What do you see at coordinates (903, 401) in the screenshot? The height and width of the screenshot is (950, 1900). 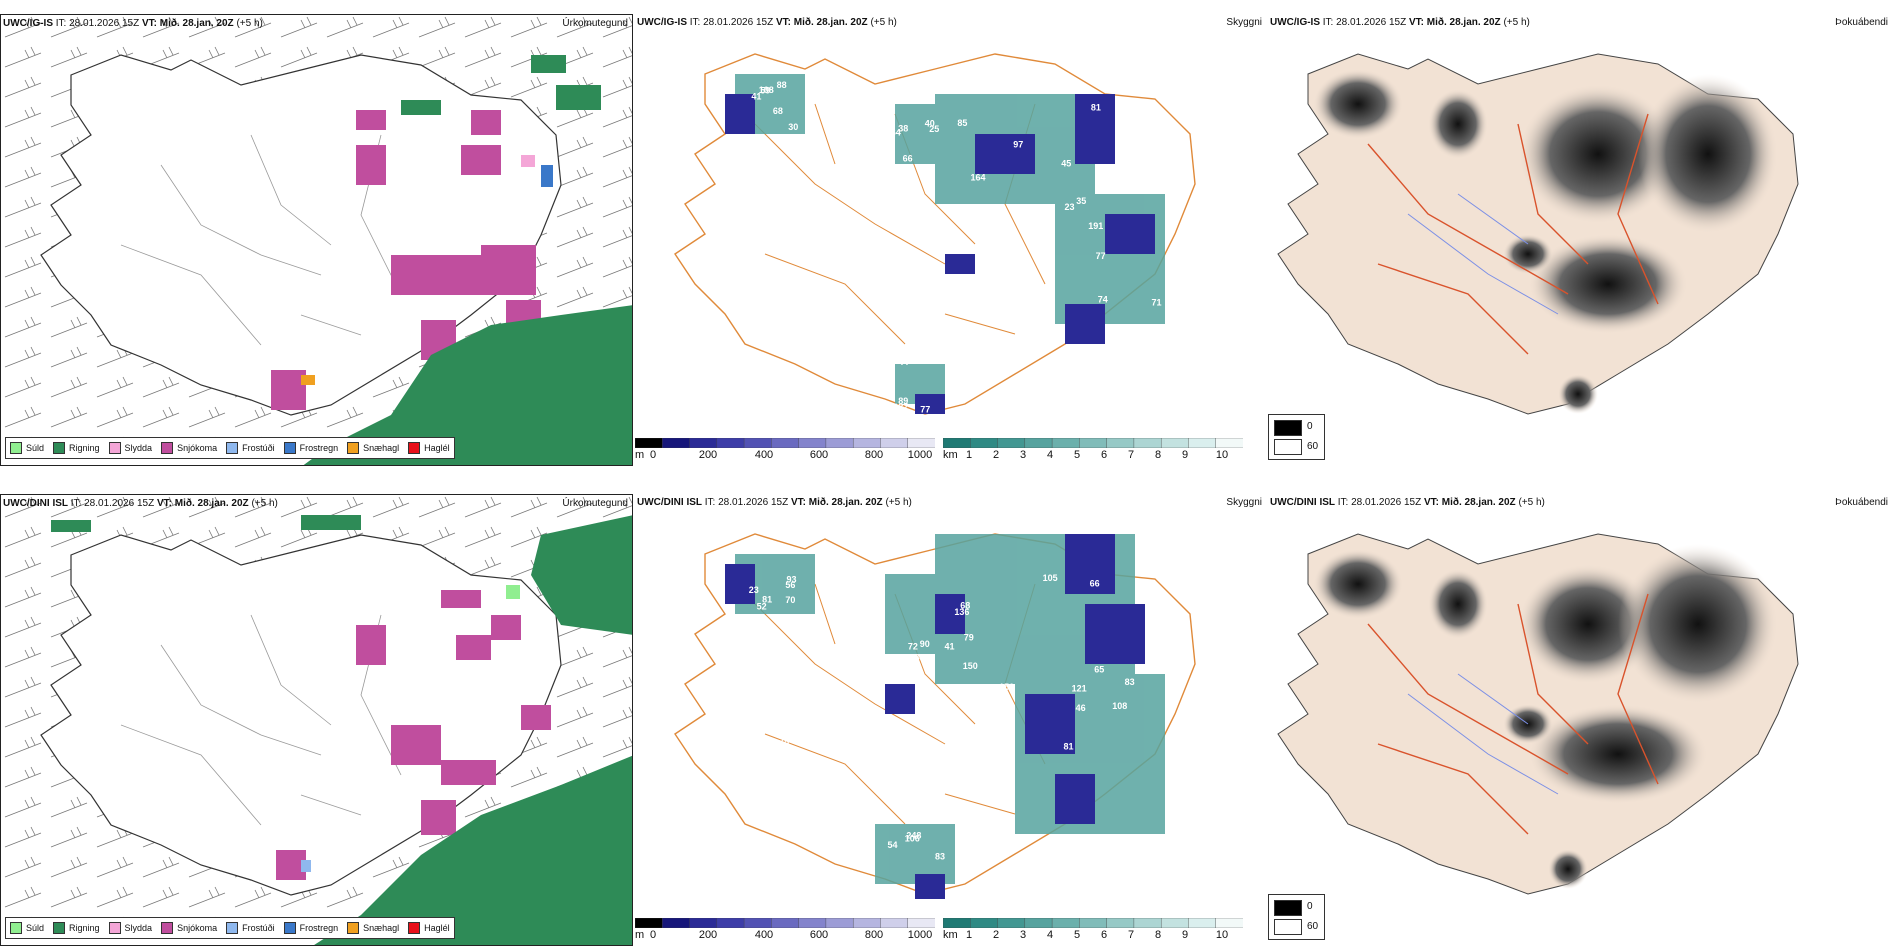 I see `visibility-value-label: 89` at bounding box center [903, 401].